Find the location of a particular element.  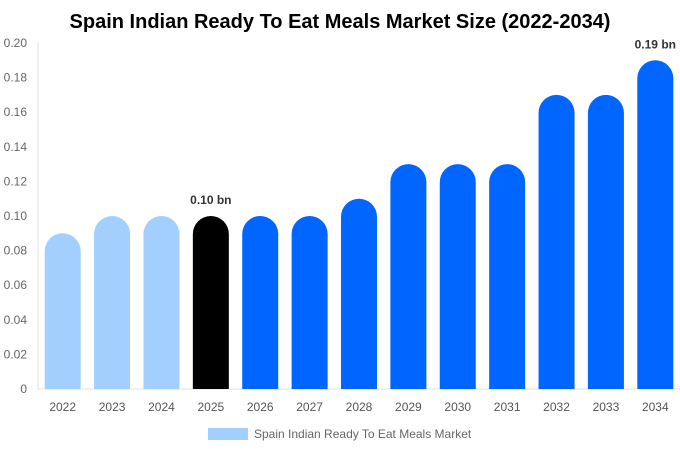

y-tick-label: 0.06 is located at coordinates (16, 285).